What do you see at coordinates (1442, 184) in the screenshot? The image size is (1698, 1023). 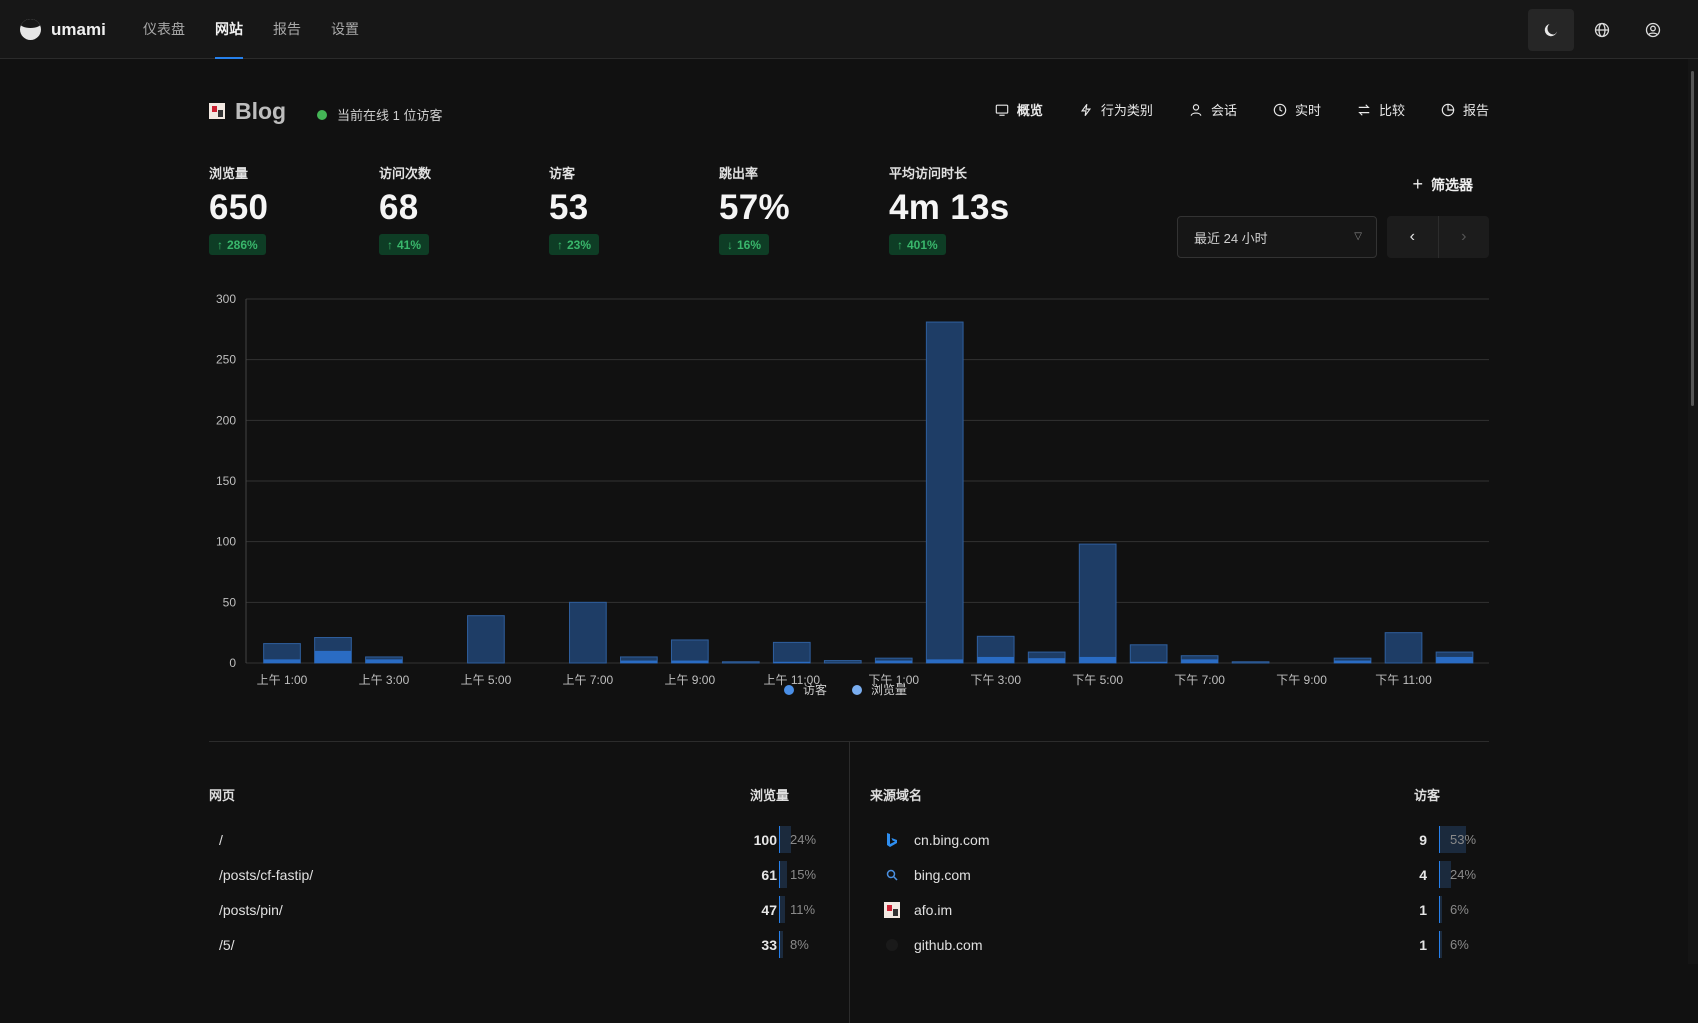 I see `add-filter-button: + 筛选器` at bounding box center [1442, 184].